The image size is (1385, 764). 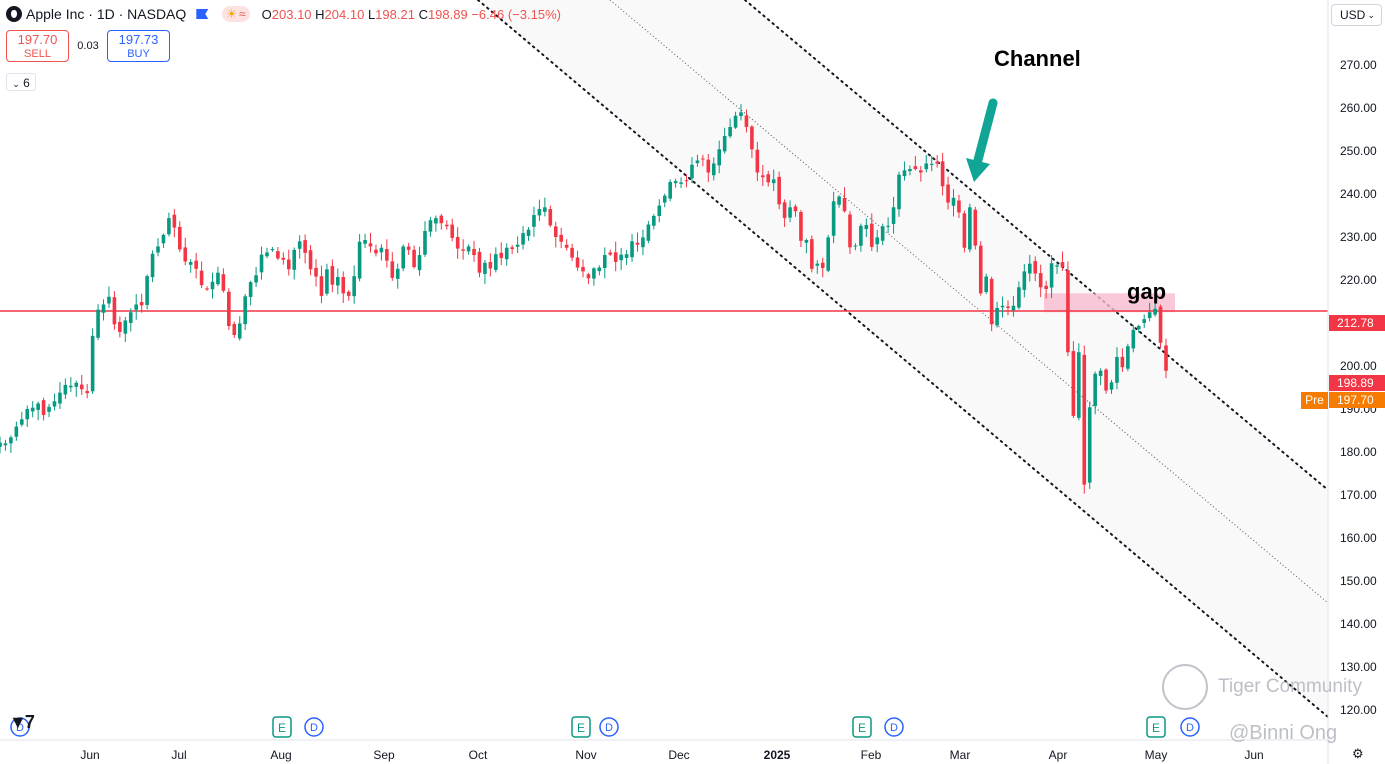 What do you see at coordinates (585, 755) in the screenshot?
I see `time-tick-label: Nov` at bounding box center [585, 755].